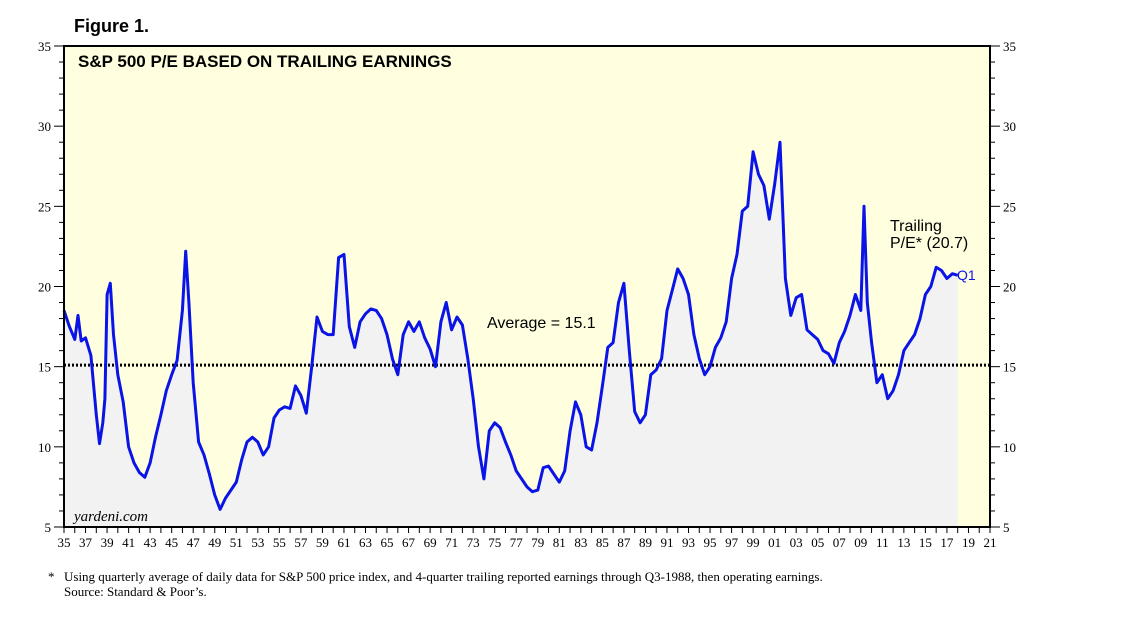 This screenshot has height=621, width=1138. Describe the element at coordinates (343, 542) in the screenshot. I see `x-tick-label: 61` at that location.